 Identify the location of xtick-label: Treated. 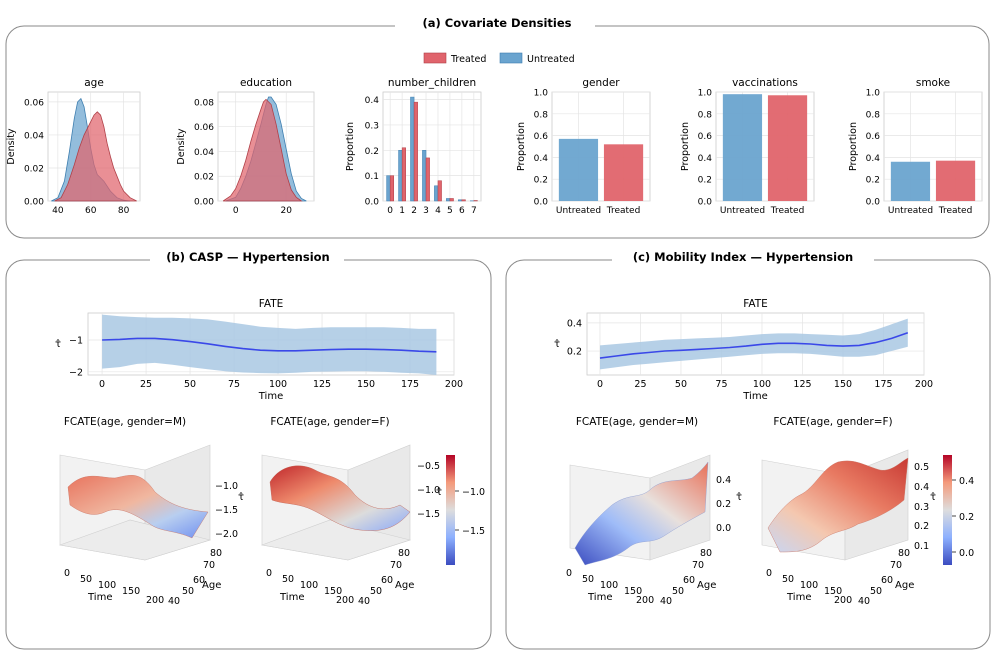
(787, 211).